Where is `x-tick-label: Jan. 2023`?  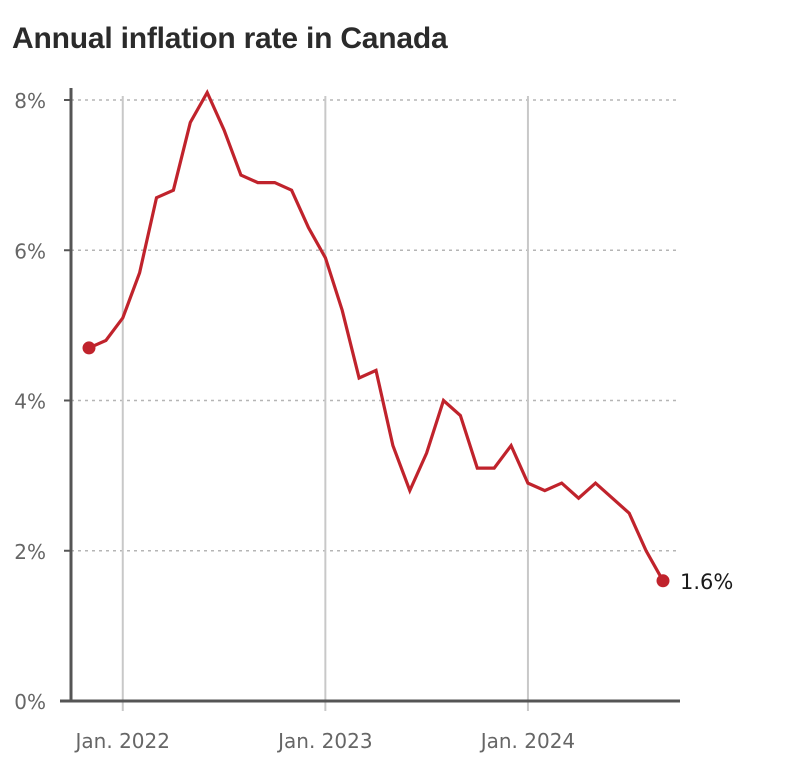 x-tick-label: Jan. 2023 is located at coordinates (324, 741).